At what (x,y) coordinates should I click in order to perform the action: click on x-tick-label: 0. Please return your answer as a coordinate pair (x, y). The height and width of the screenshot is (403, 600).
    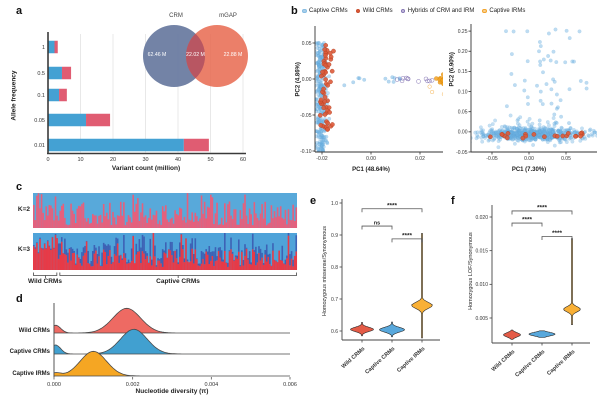
    Looking at the image, I should click on (47, 160).